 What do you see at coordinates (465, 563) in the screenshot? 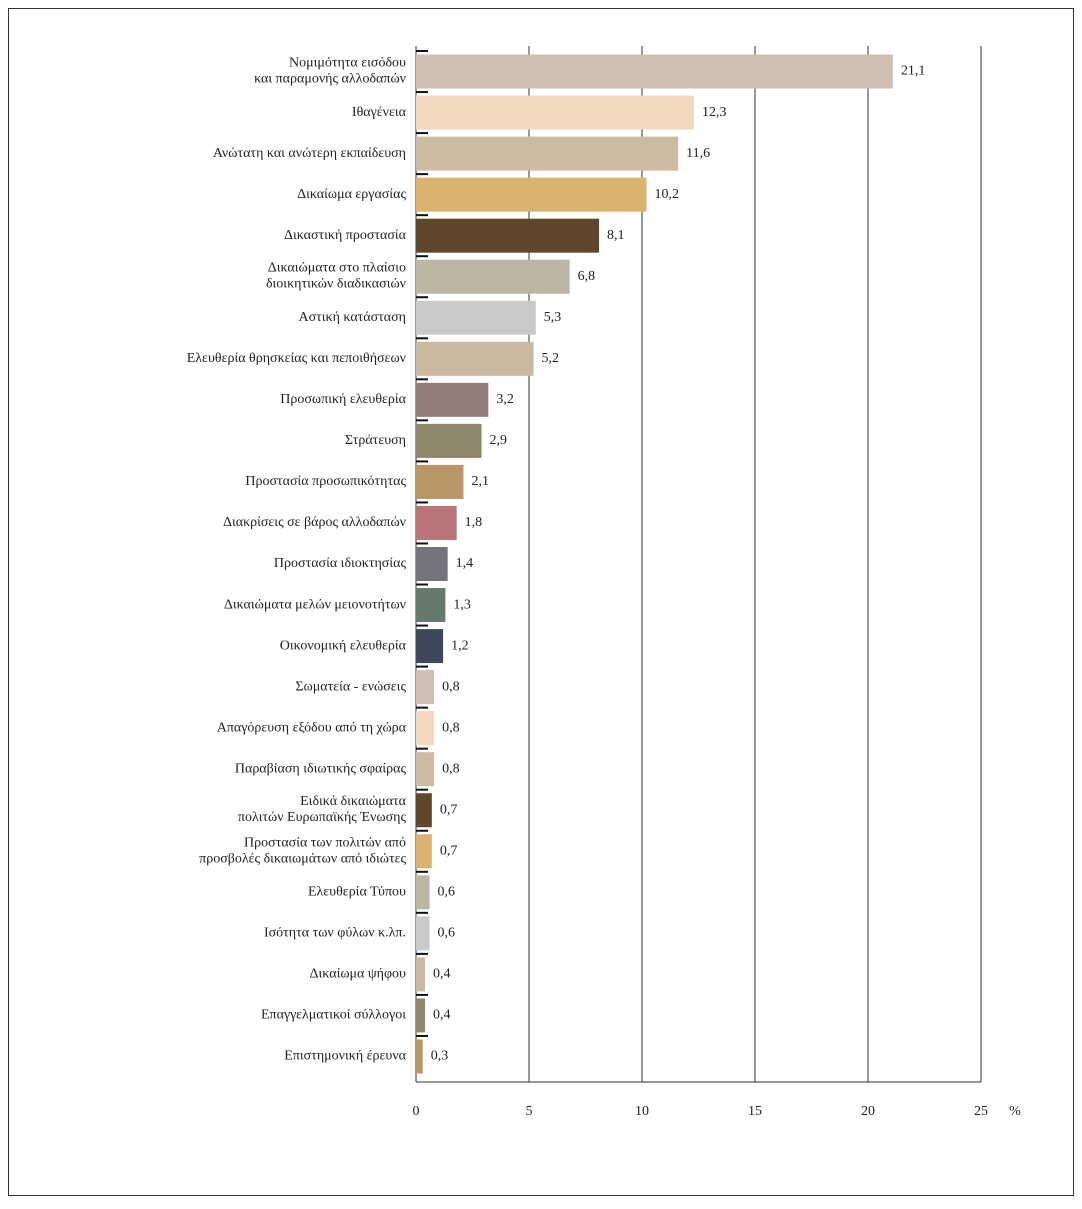
I see `value-label: 1,4` at bounding box center [465, 563].